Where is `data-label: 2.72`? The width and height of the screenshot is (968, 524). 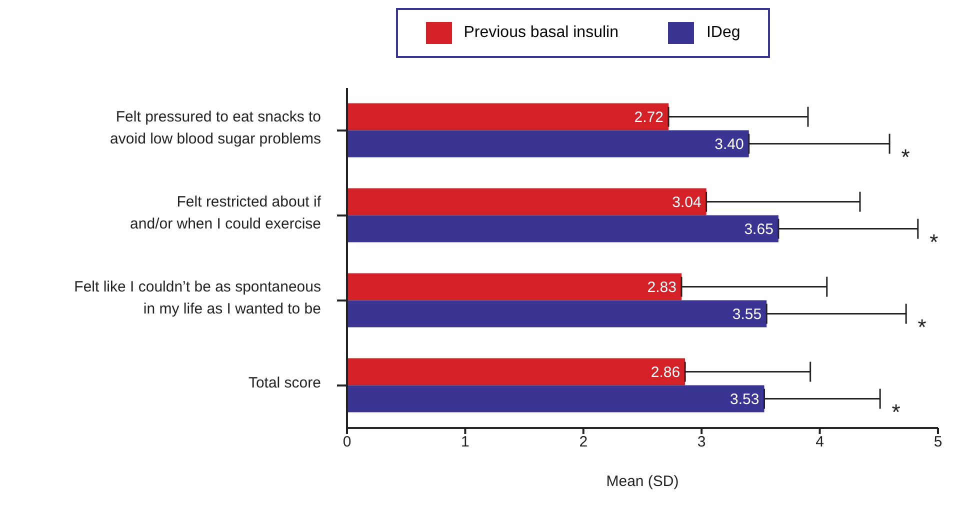 data-label: 2.72 is located at coordinates (649, 117).